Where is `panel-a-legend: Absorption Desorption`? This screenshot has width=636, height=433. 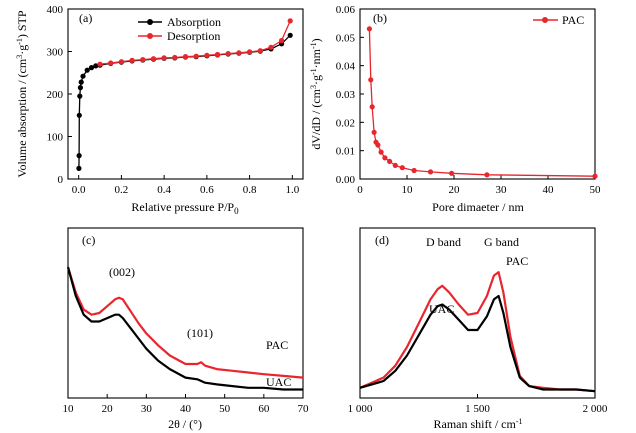 panel-a-legend: Absorption Desorption is located at coordinates (179, 29).